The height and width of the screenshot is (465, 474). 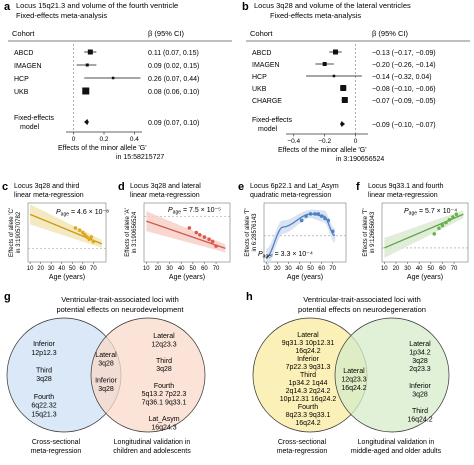 I want to click on panel-title: Locus 3q28 and third, so click(x=46, y=186).